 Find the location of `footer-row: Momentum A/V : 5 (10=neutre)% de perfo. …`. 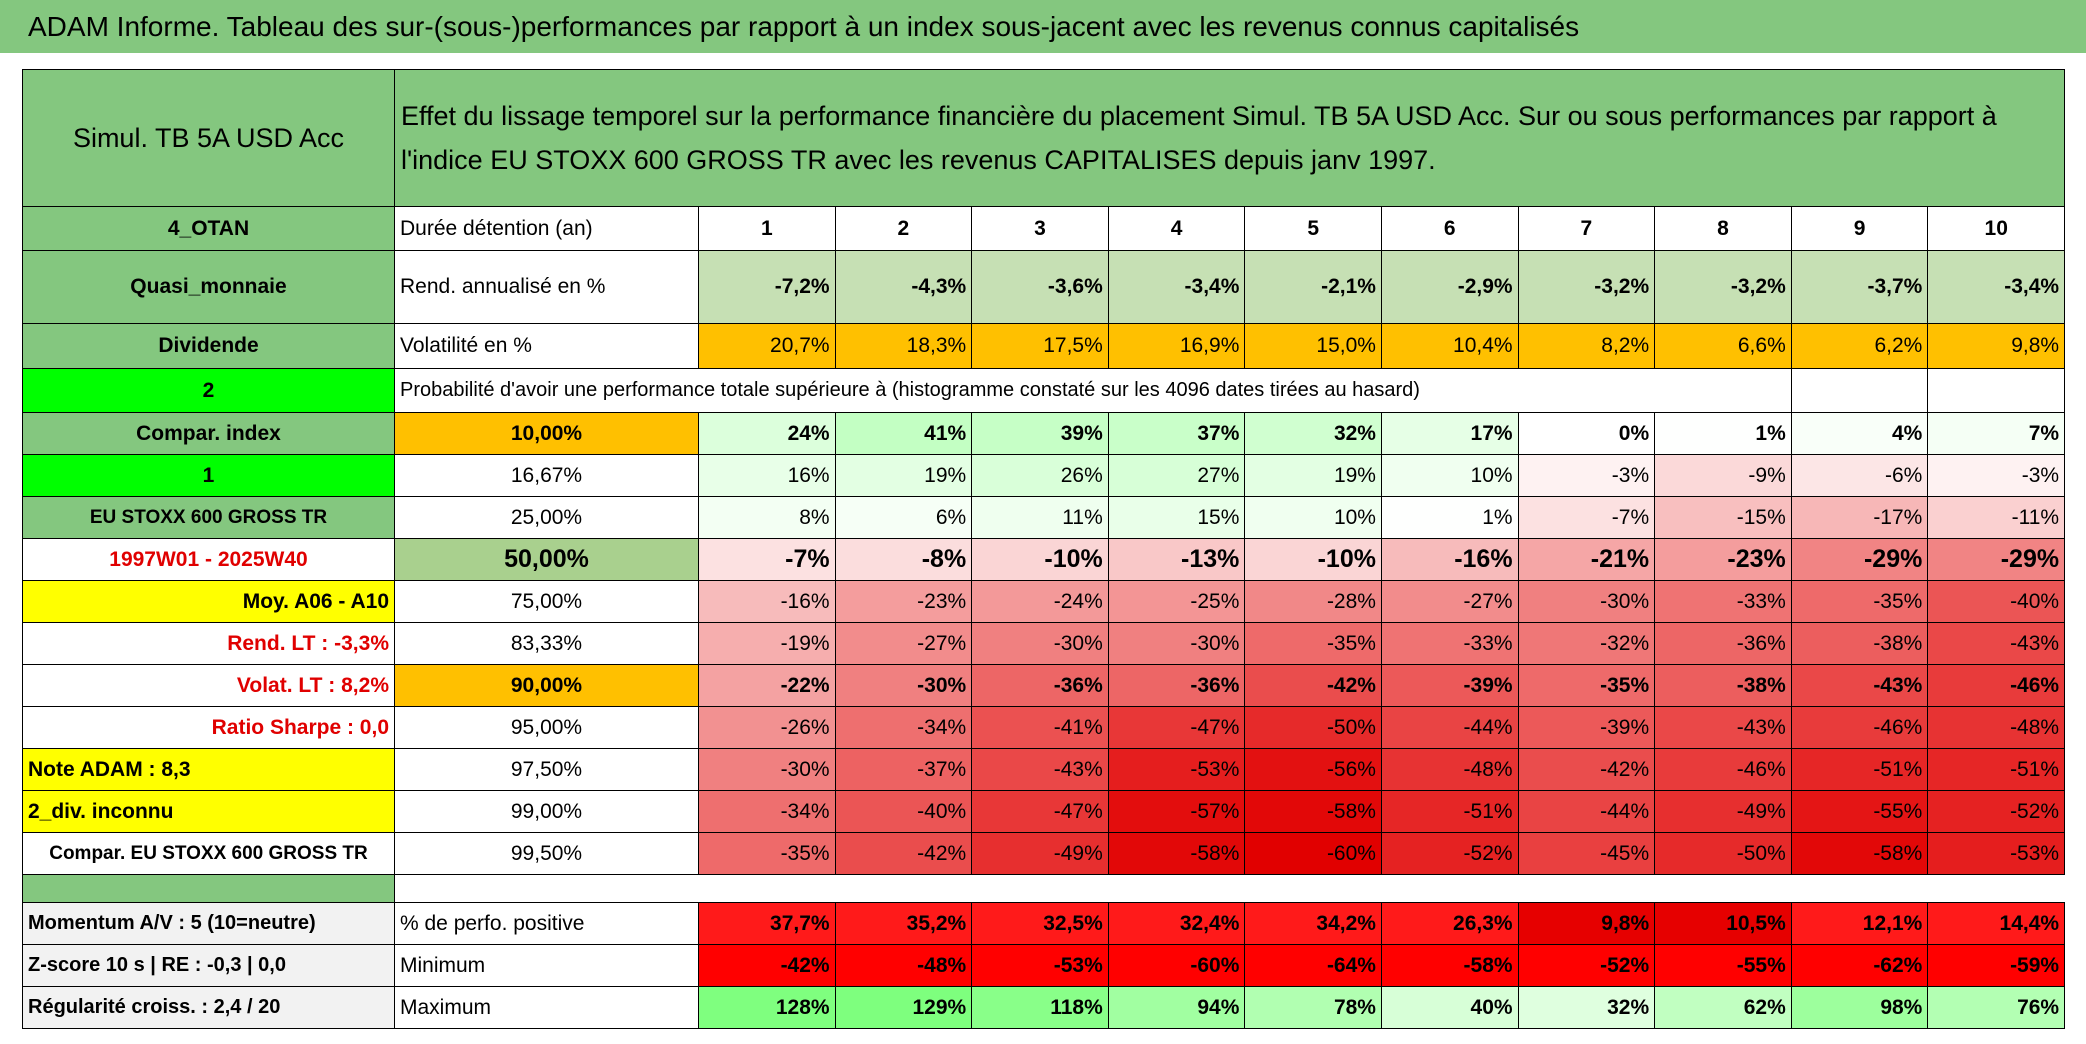

footer-row: Momentum A/V : 5 (10=neutre)% de perfo. … is located at coordinates (1044, 923).